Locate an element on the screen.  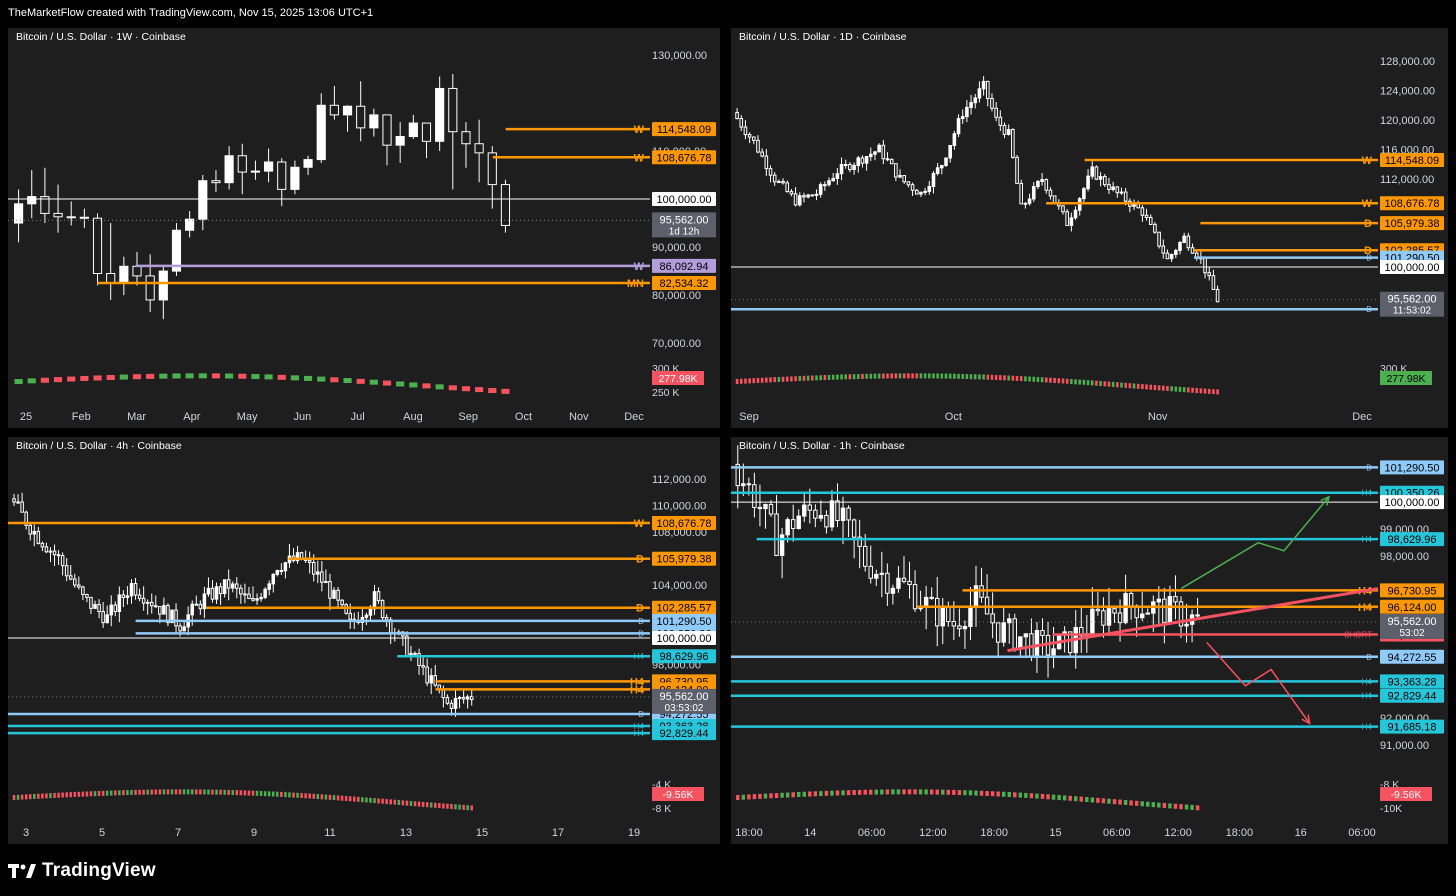
level-price-text: 98,629.96 is located at coordinates (1412, 540).